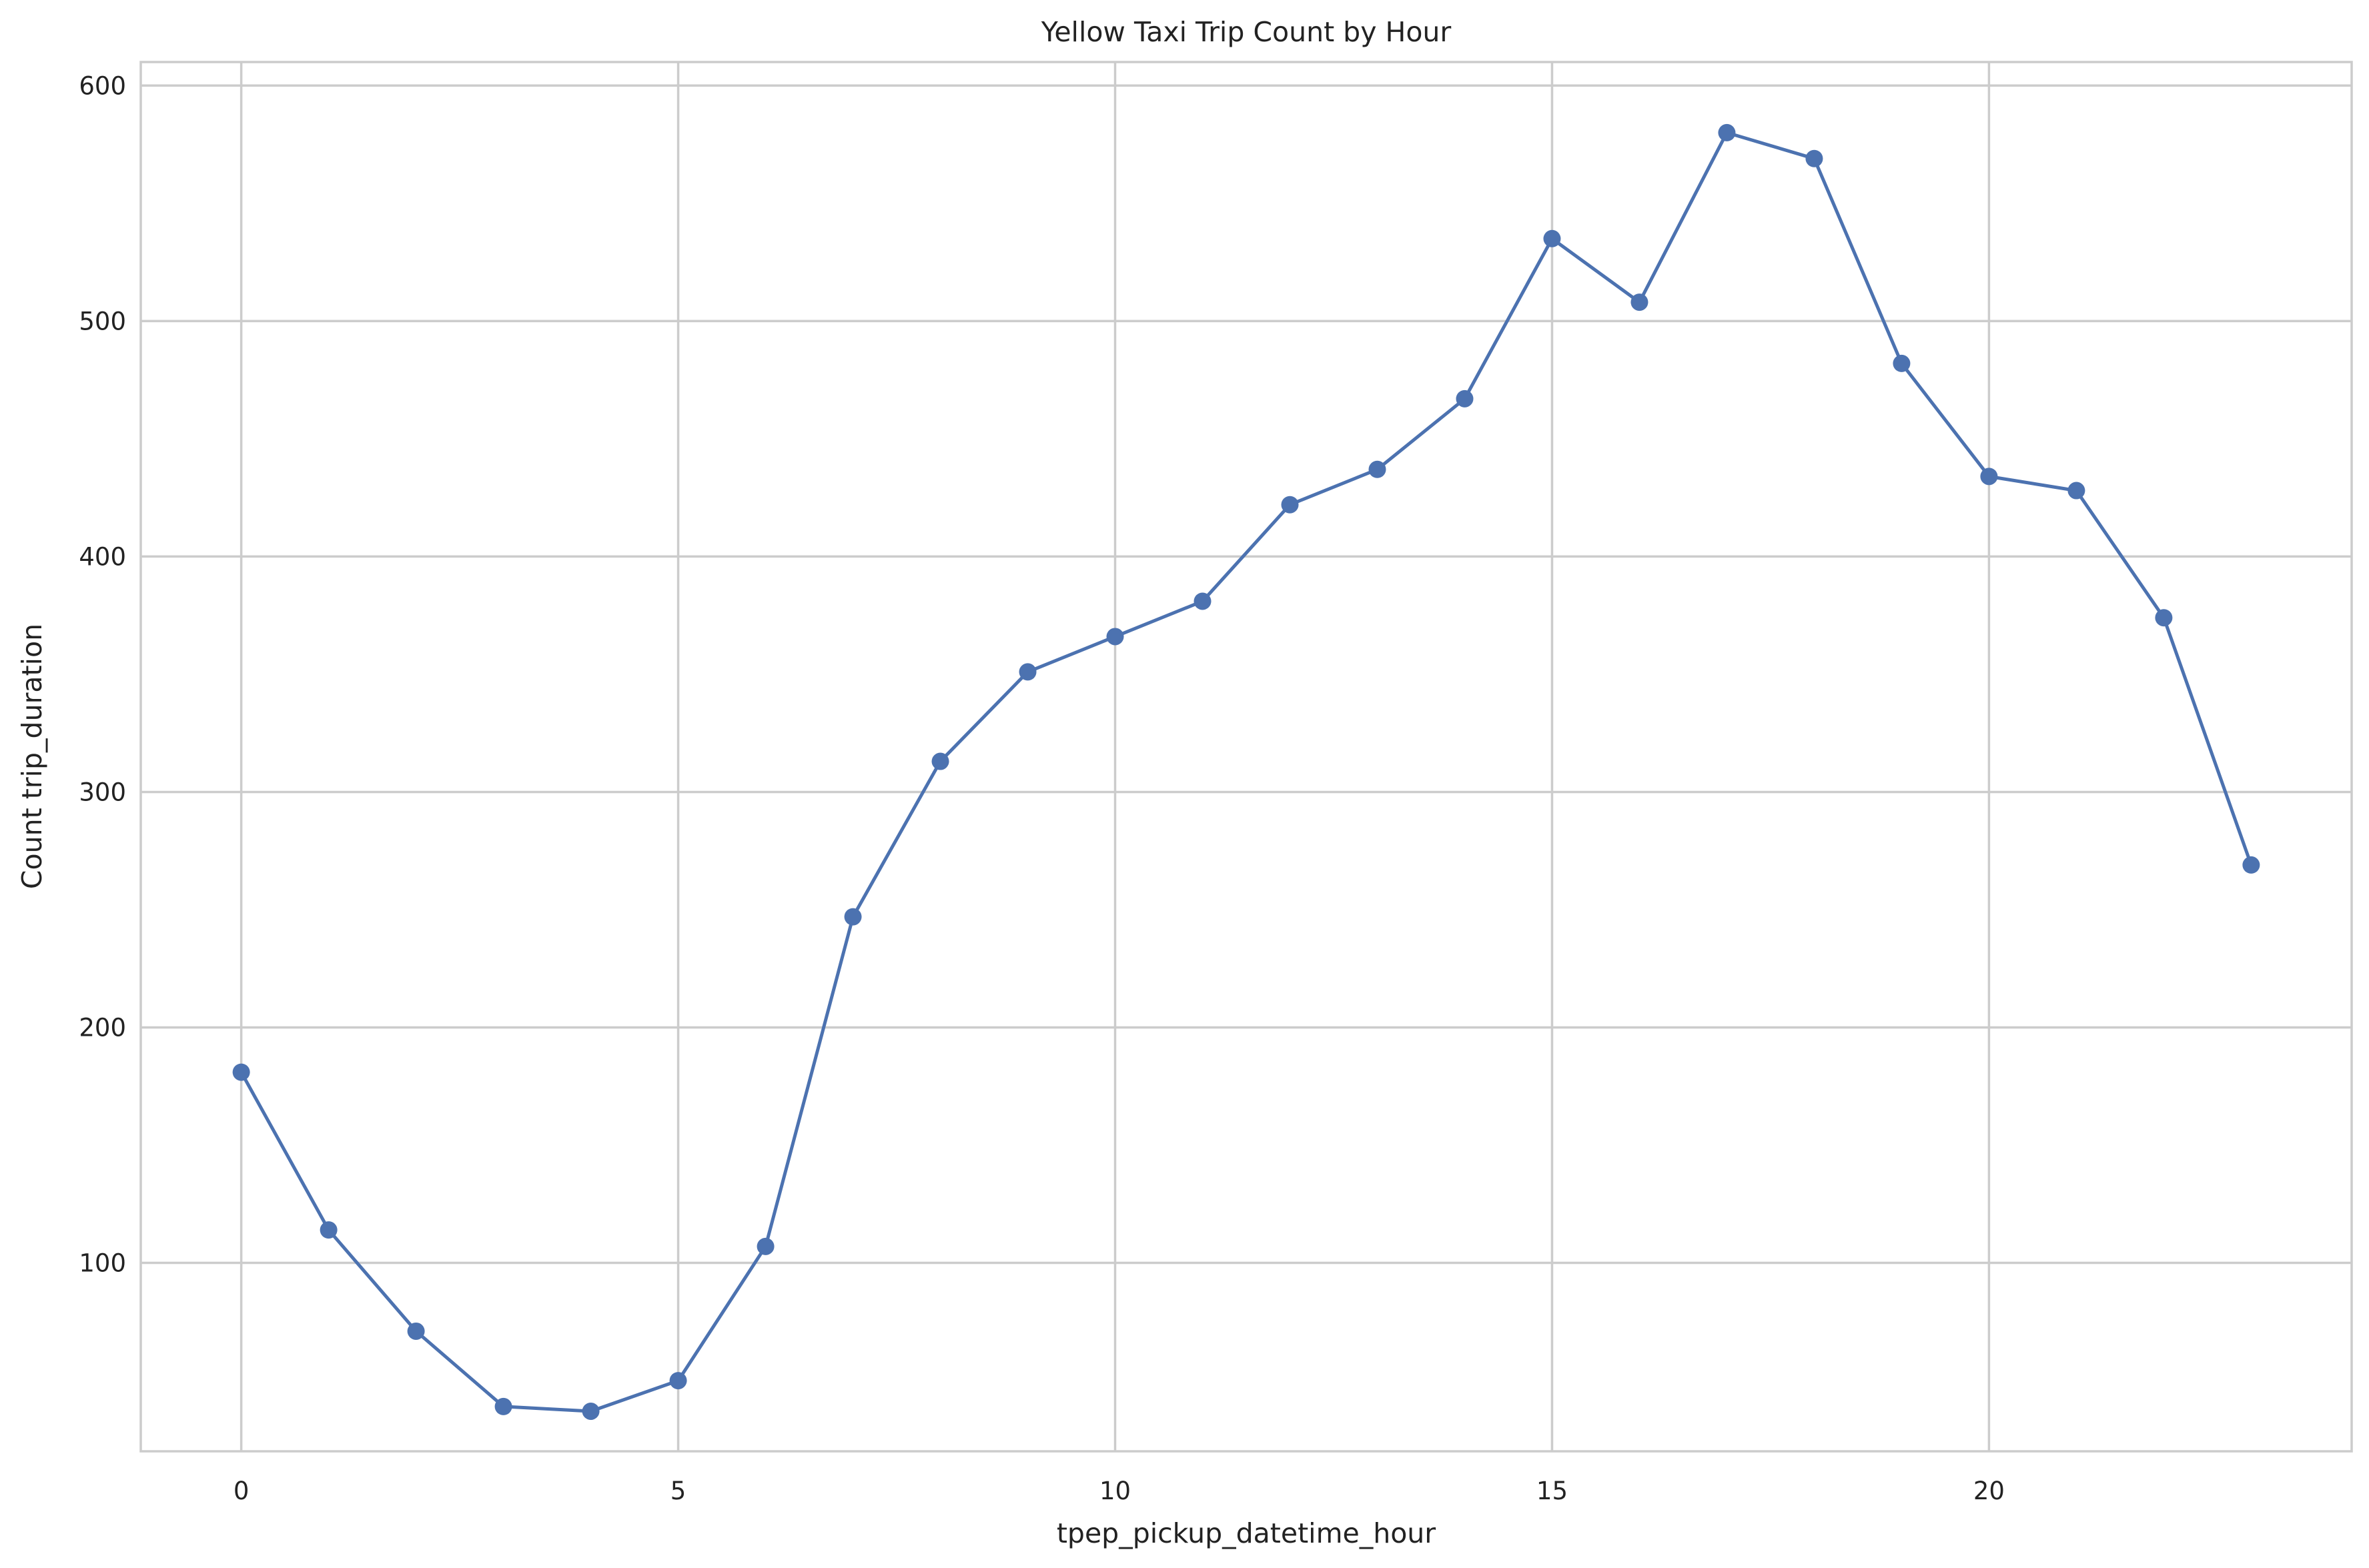 This screenshot has height=1568, width=2369. I want to click on y-axis-label: Count trip_duration, so click(32, 756).